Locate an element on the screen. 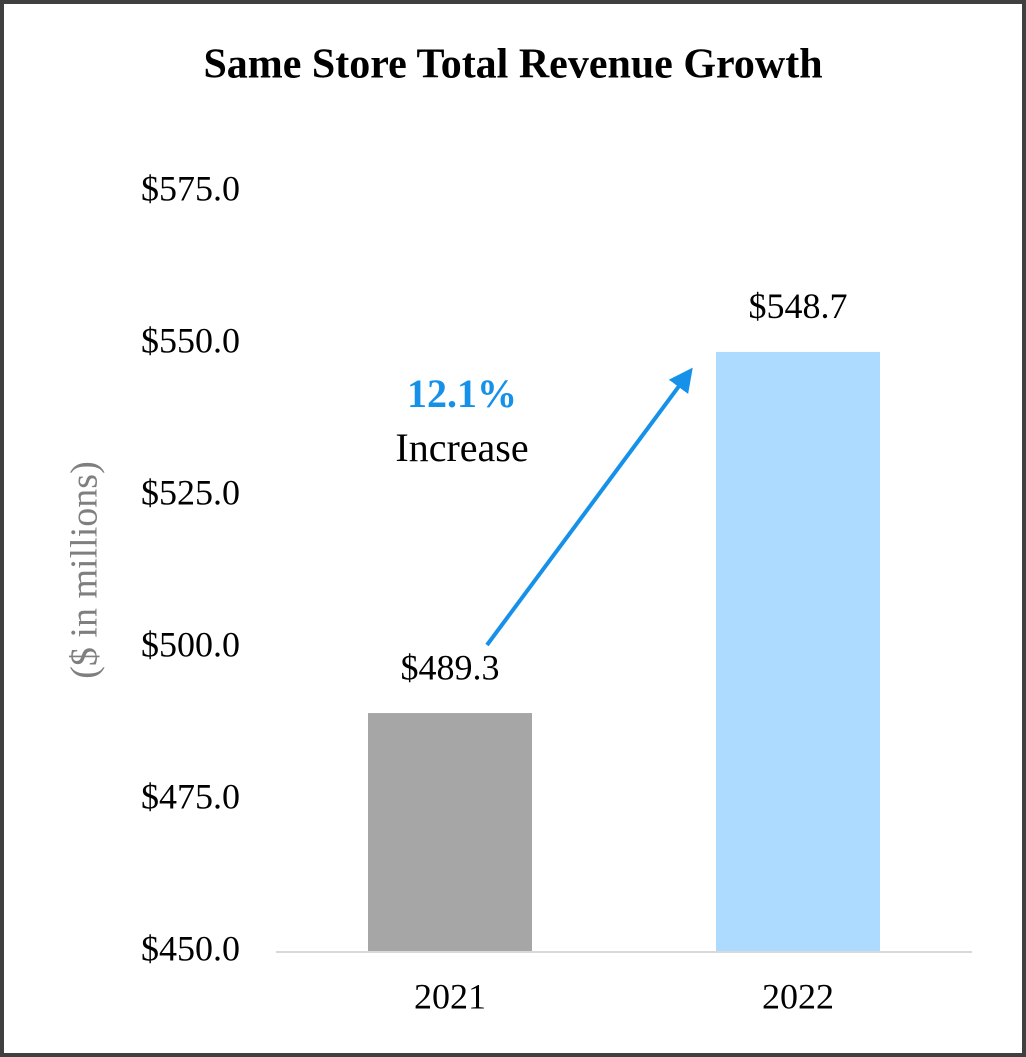 The image size is (1026, 1057). y-axis-label: ($ in millions) is located at coordinates (85, 569).